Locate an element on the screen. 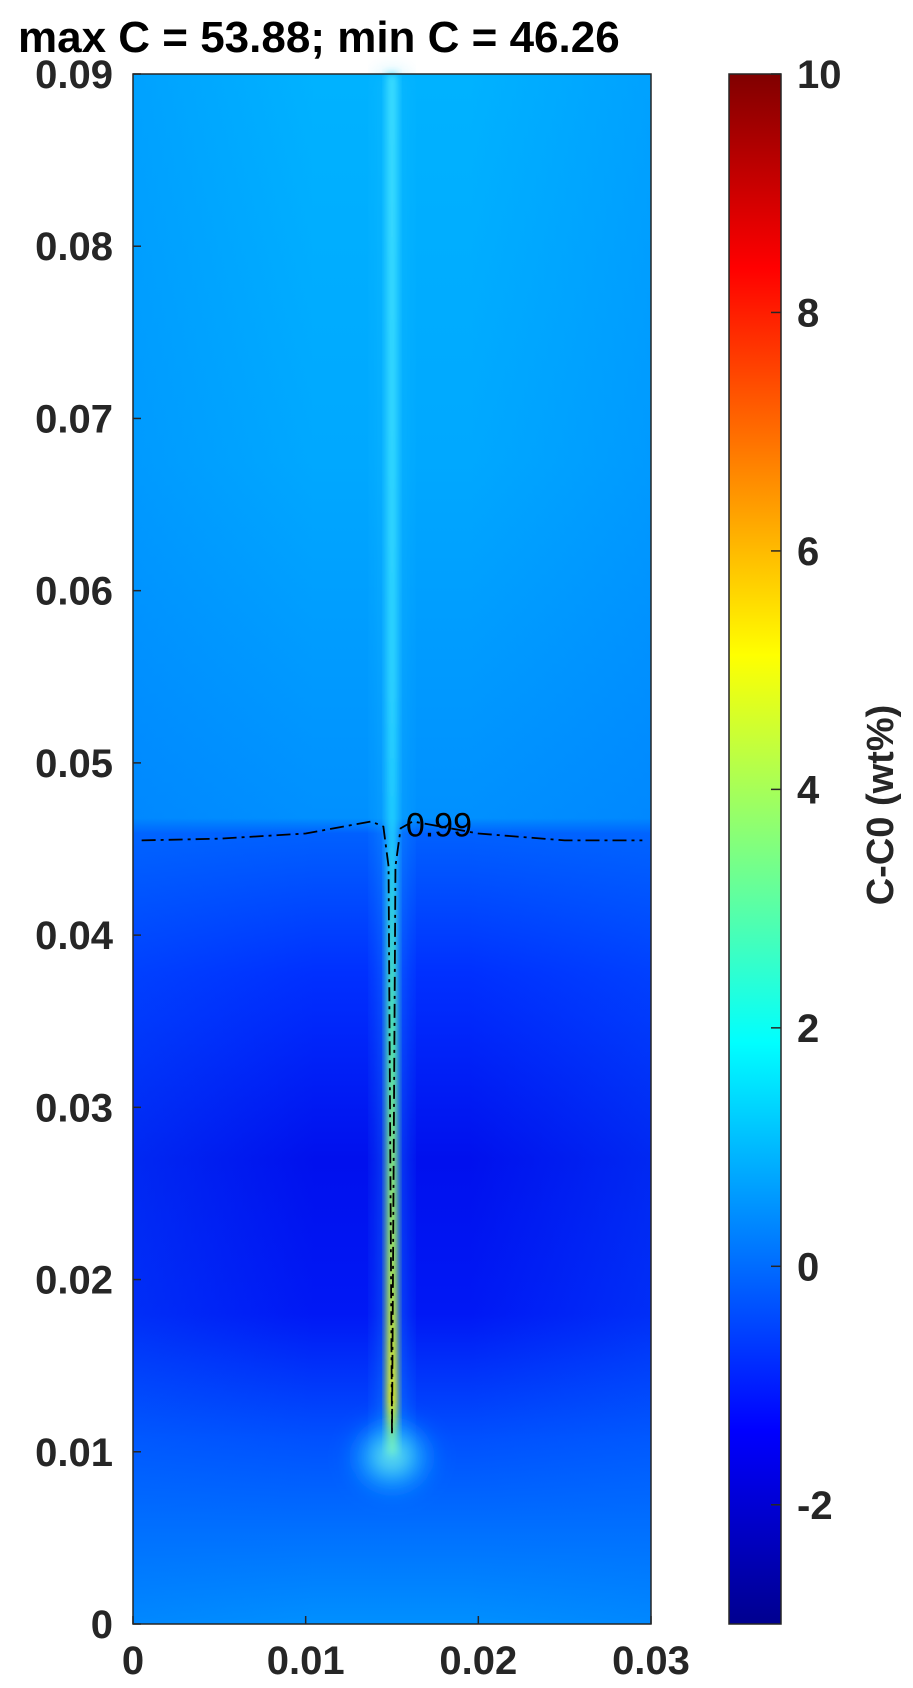 The image size is (913, 1688). colorbar-tick-label: 6 is located at coordinates (808, 552).